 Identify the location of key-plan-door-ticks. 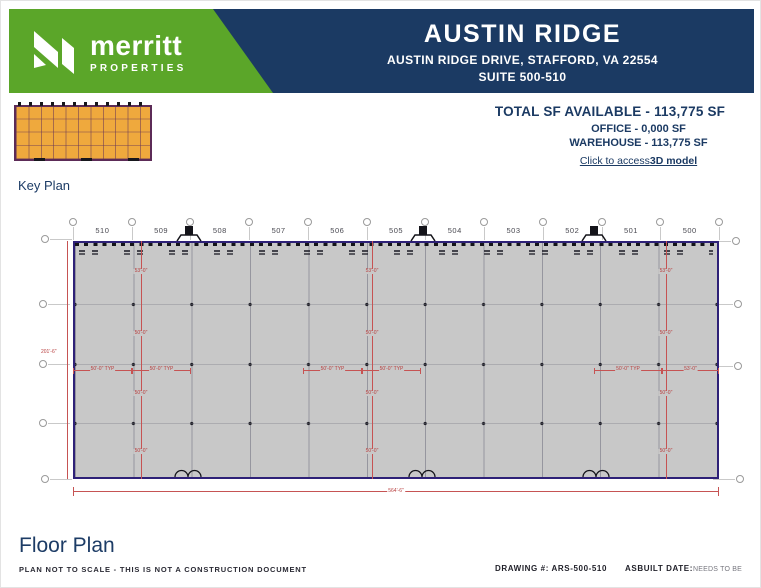
(89, 159).